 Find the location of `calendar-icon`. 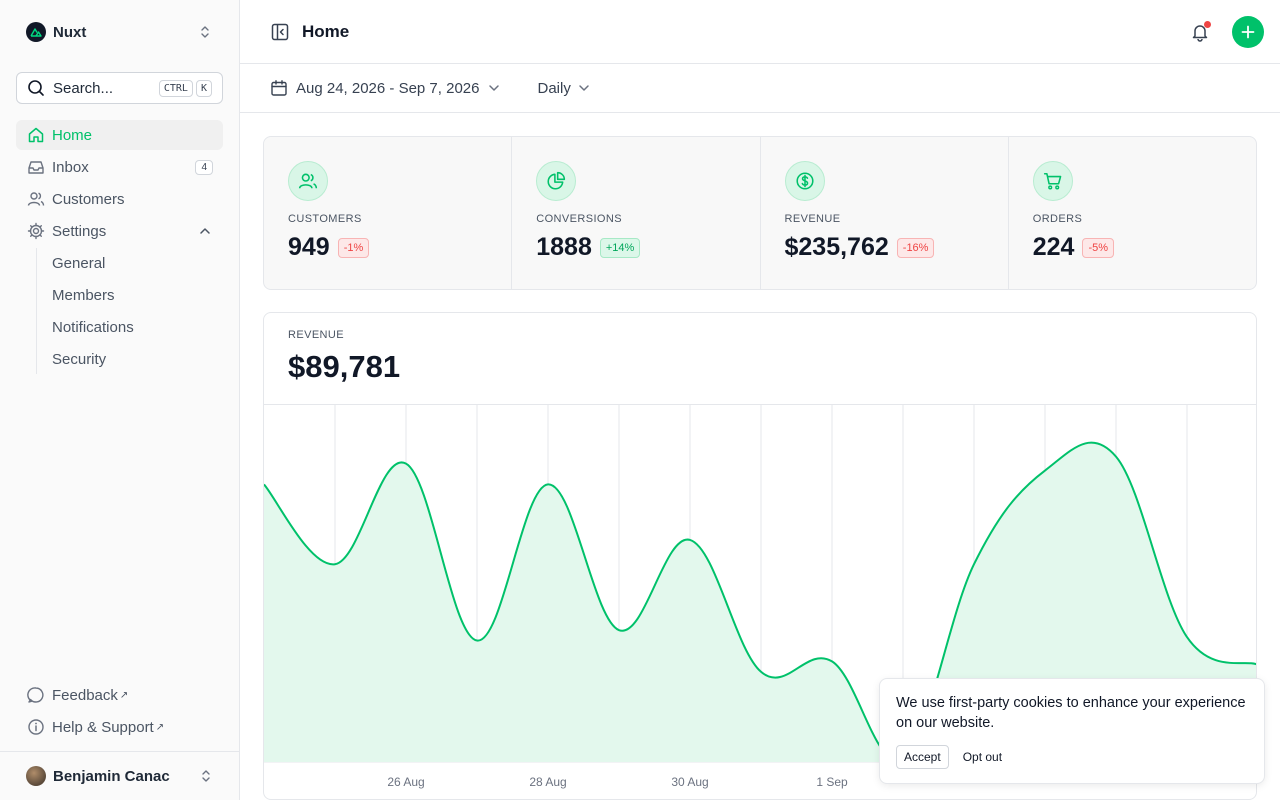

calendar-icon is located at coordinates (279, 88).